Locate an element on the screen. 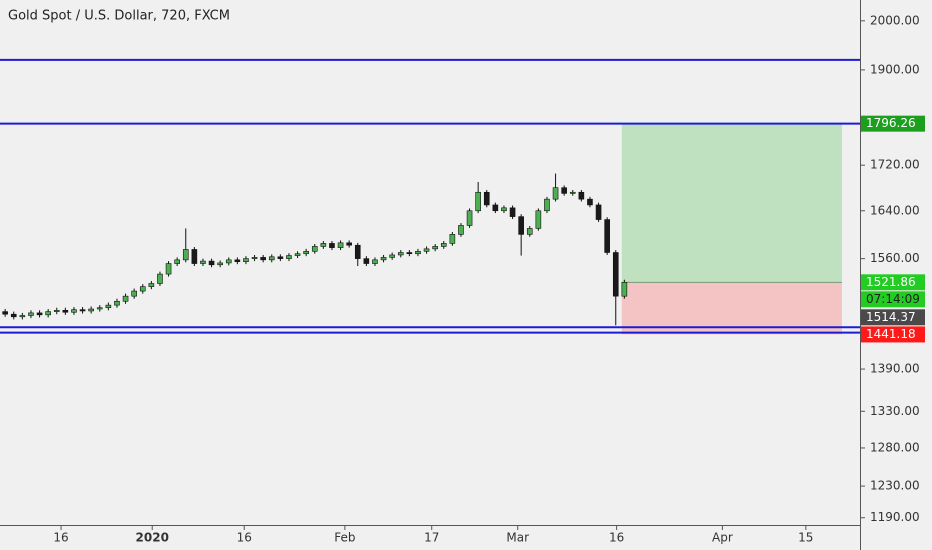 This screenshot has width=932, height=550. stop-tag-bg is located at coordinates (893, 334).